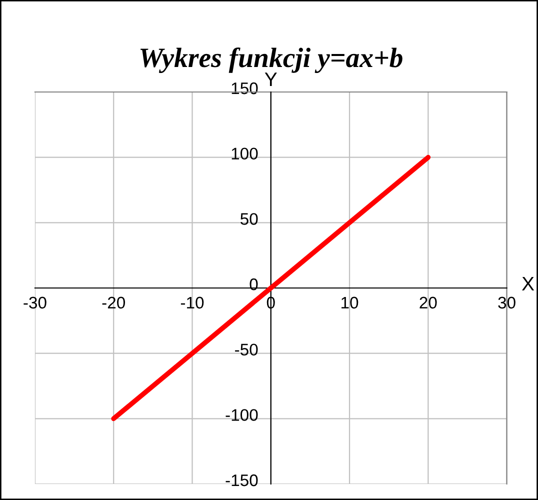  Describe the element at coordinates (35, 302) in the screenshot. I see `x-tick-label: -30` at that location.